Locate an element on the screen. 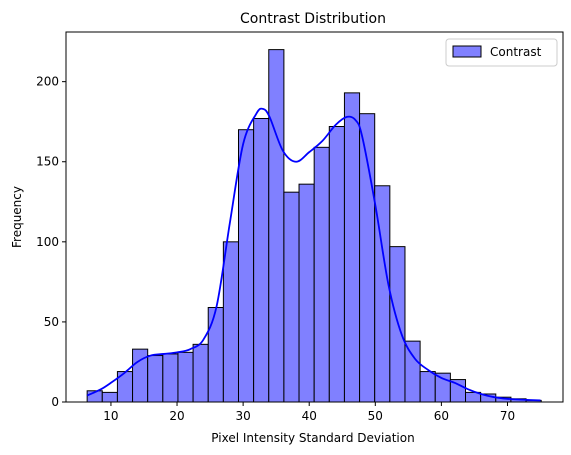 This screenshot has height=455, width=571. legend-swatch is located at coordinates (467, 51).